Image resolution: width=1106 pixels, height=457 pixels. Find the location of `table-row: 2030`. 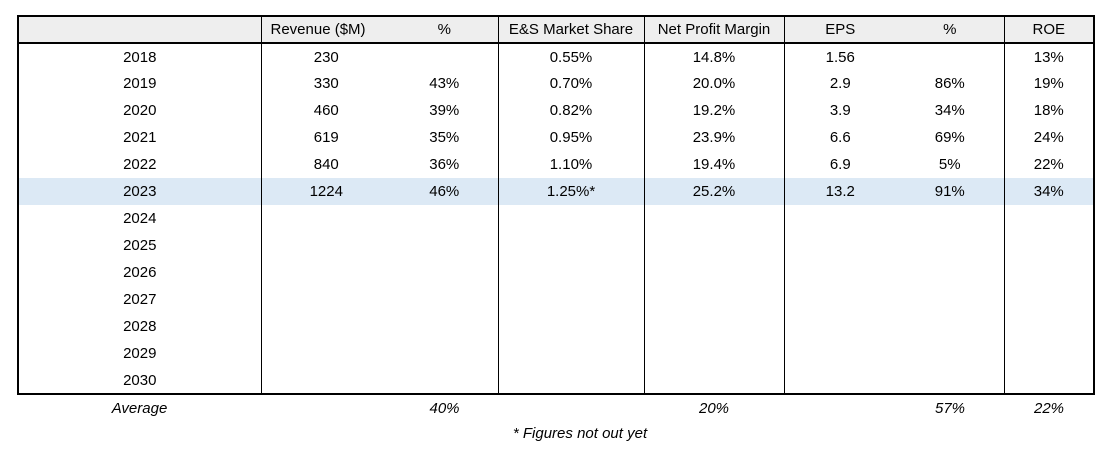

table-row: 2030 is located at coordinates (556, 381).